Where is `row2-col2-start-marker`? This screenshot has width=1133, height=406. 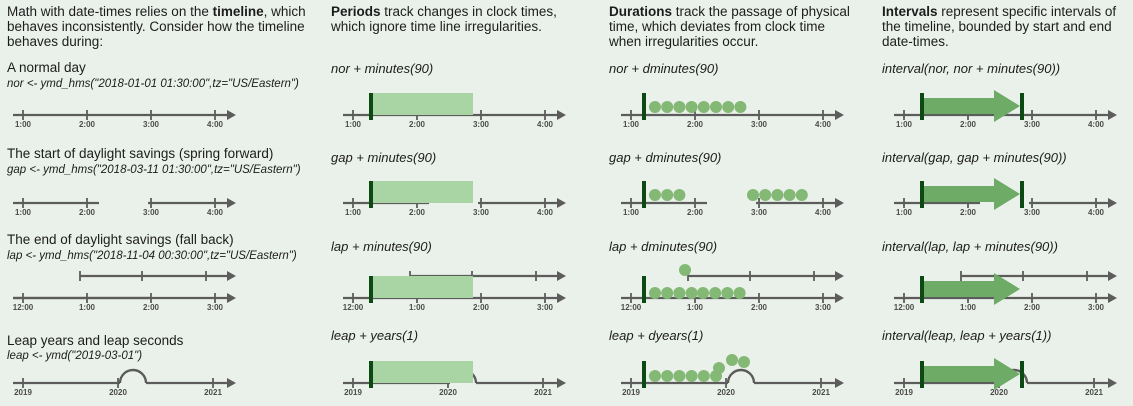
row2-col2-start-marker is located at coordinates (371, 194).